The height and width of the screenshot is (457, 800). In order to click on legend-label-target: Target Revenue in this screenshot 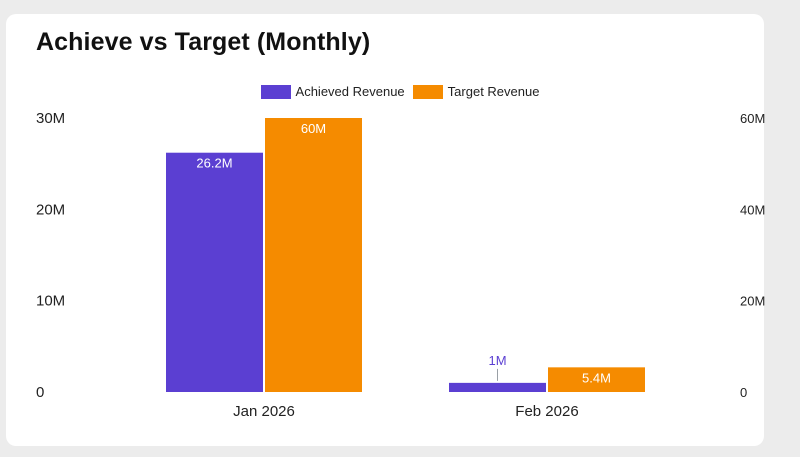, I will do `click(493, 91)`.